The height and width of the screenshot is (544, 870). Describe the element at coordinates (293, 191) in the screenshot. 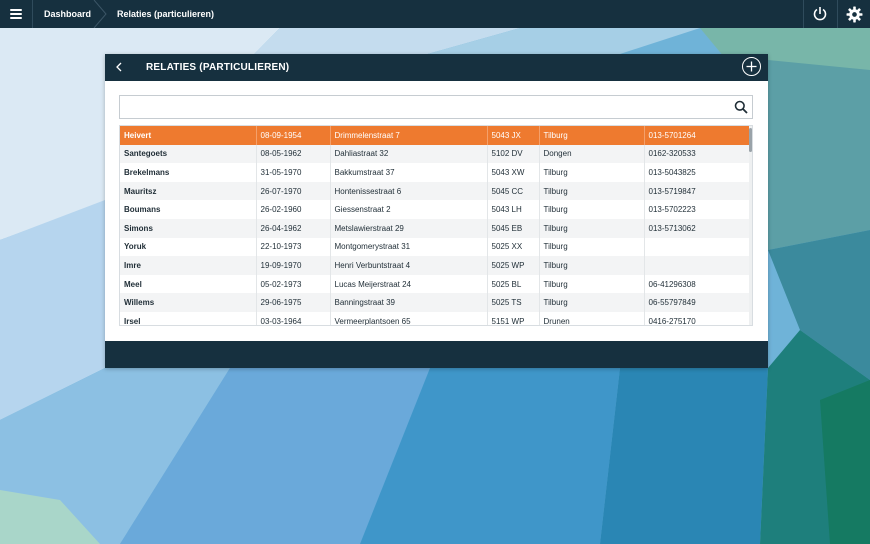

I see `birthdate-cell: 26-07-1970` at that location.